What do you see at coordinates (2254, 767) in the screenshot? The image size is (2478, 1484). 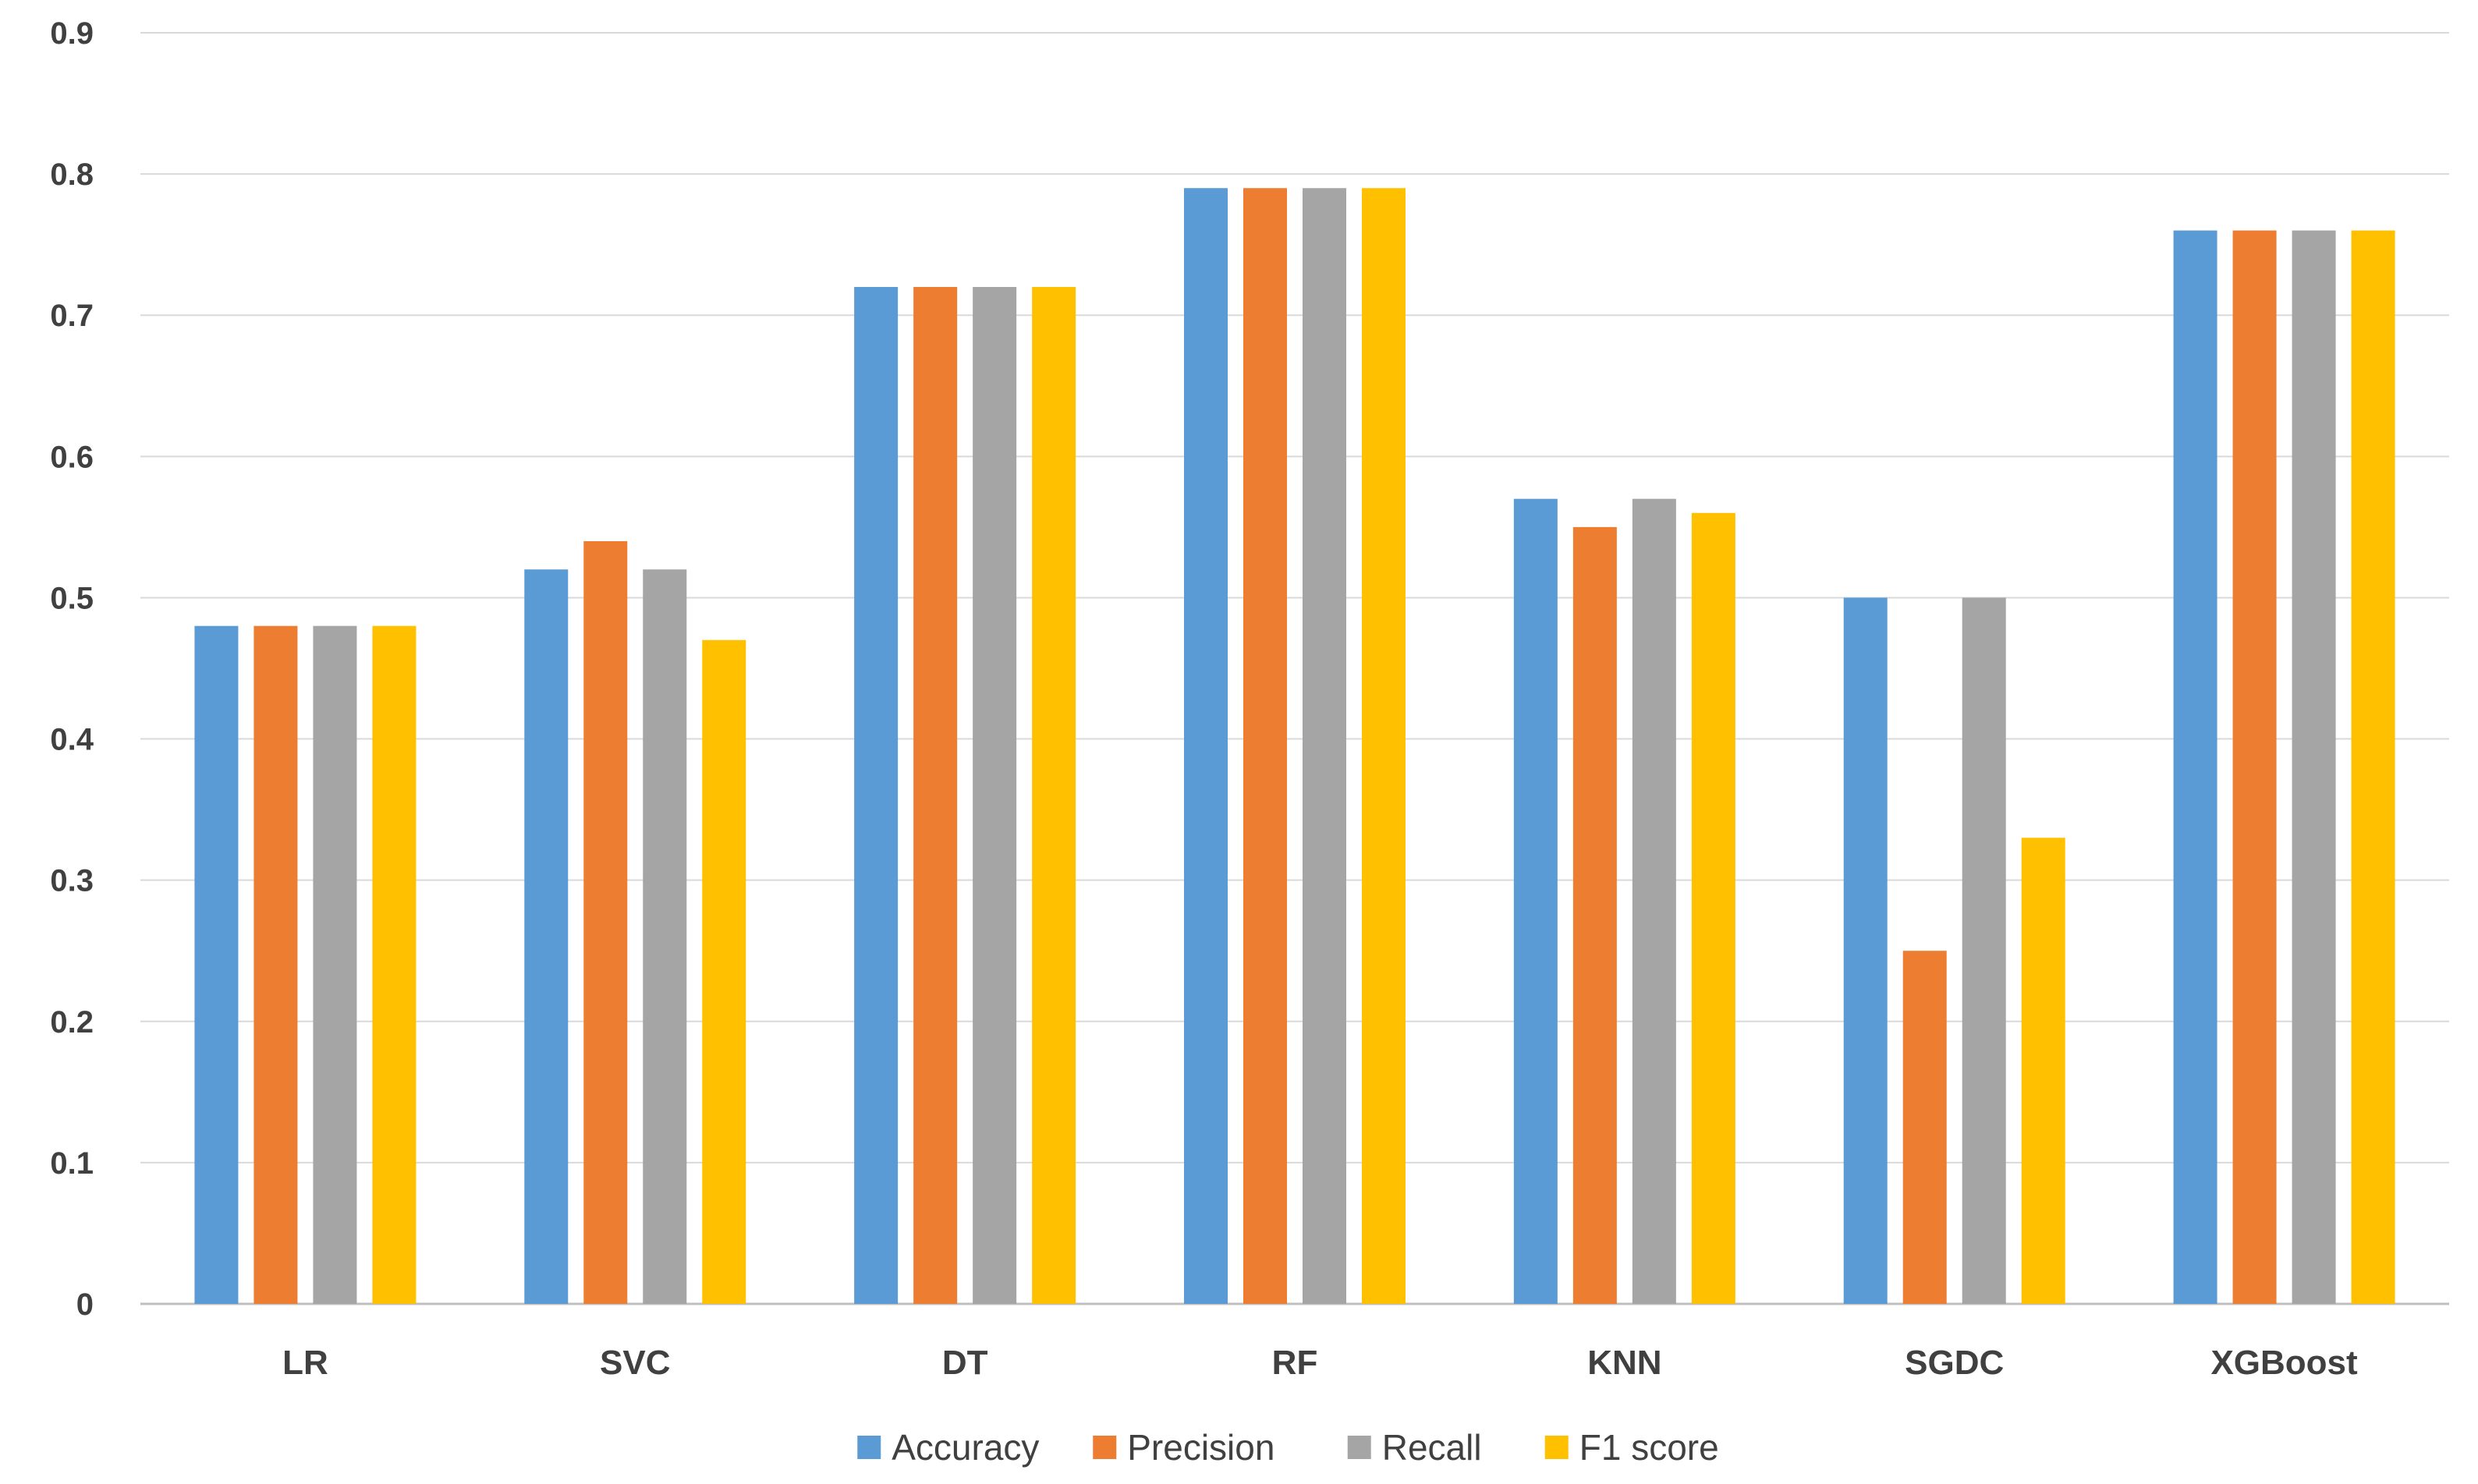 I see `bar-xgboost-precision` at bounding box center [2254, 767].